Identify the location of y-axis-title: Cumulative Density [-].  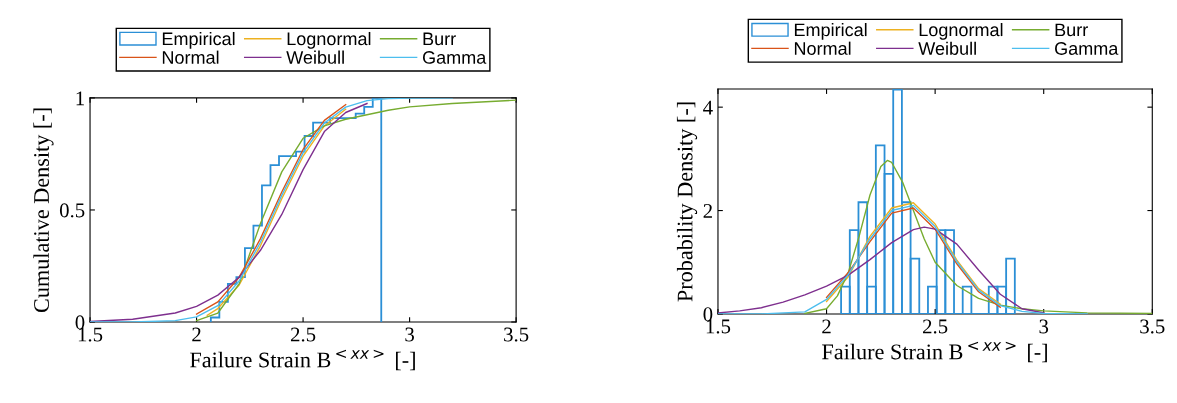
(43, 210).